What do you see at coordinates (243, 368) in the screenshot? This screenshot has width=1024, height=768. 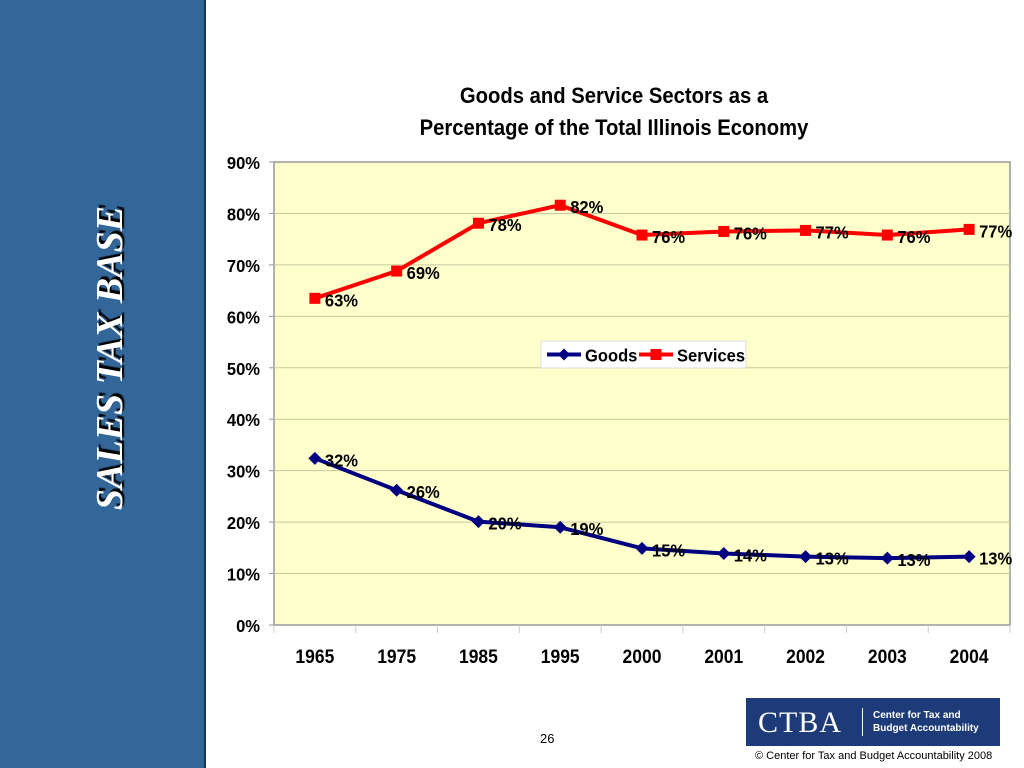 I see `y-tick-label: 50%` at bounding box center [243, 368].